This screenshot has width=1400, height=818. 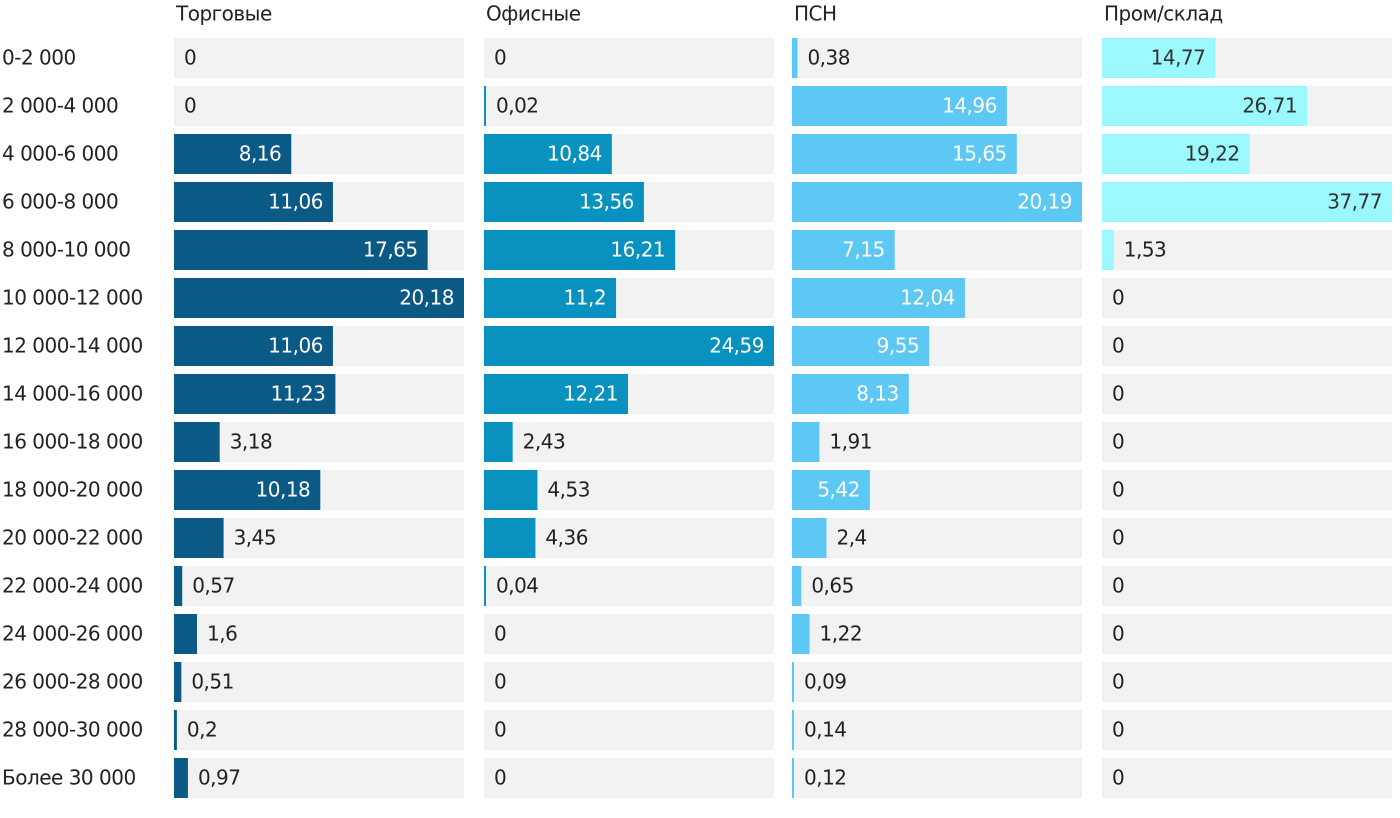 What do you see at coordinates (841, 634) in the screenshot?
I see `value-label: 1,22` at bounding box center [841, 634].